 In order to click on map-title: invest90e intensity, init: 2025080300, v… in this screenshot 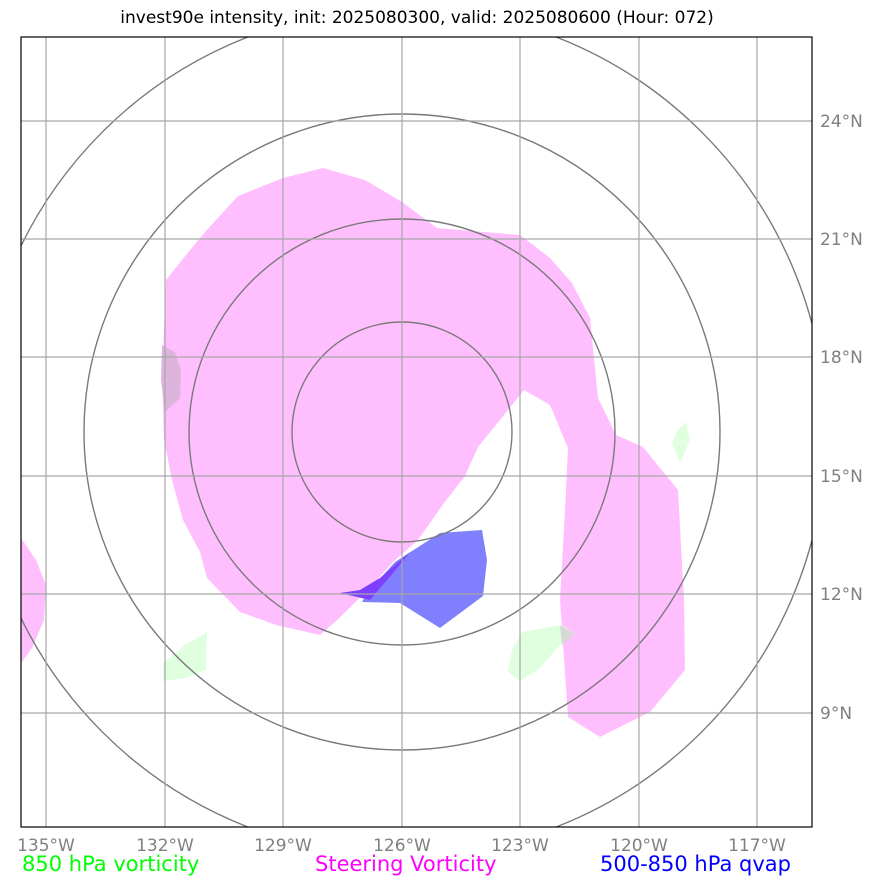, I will do `click(417, 18)`.